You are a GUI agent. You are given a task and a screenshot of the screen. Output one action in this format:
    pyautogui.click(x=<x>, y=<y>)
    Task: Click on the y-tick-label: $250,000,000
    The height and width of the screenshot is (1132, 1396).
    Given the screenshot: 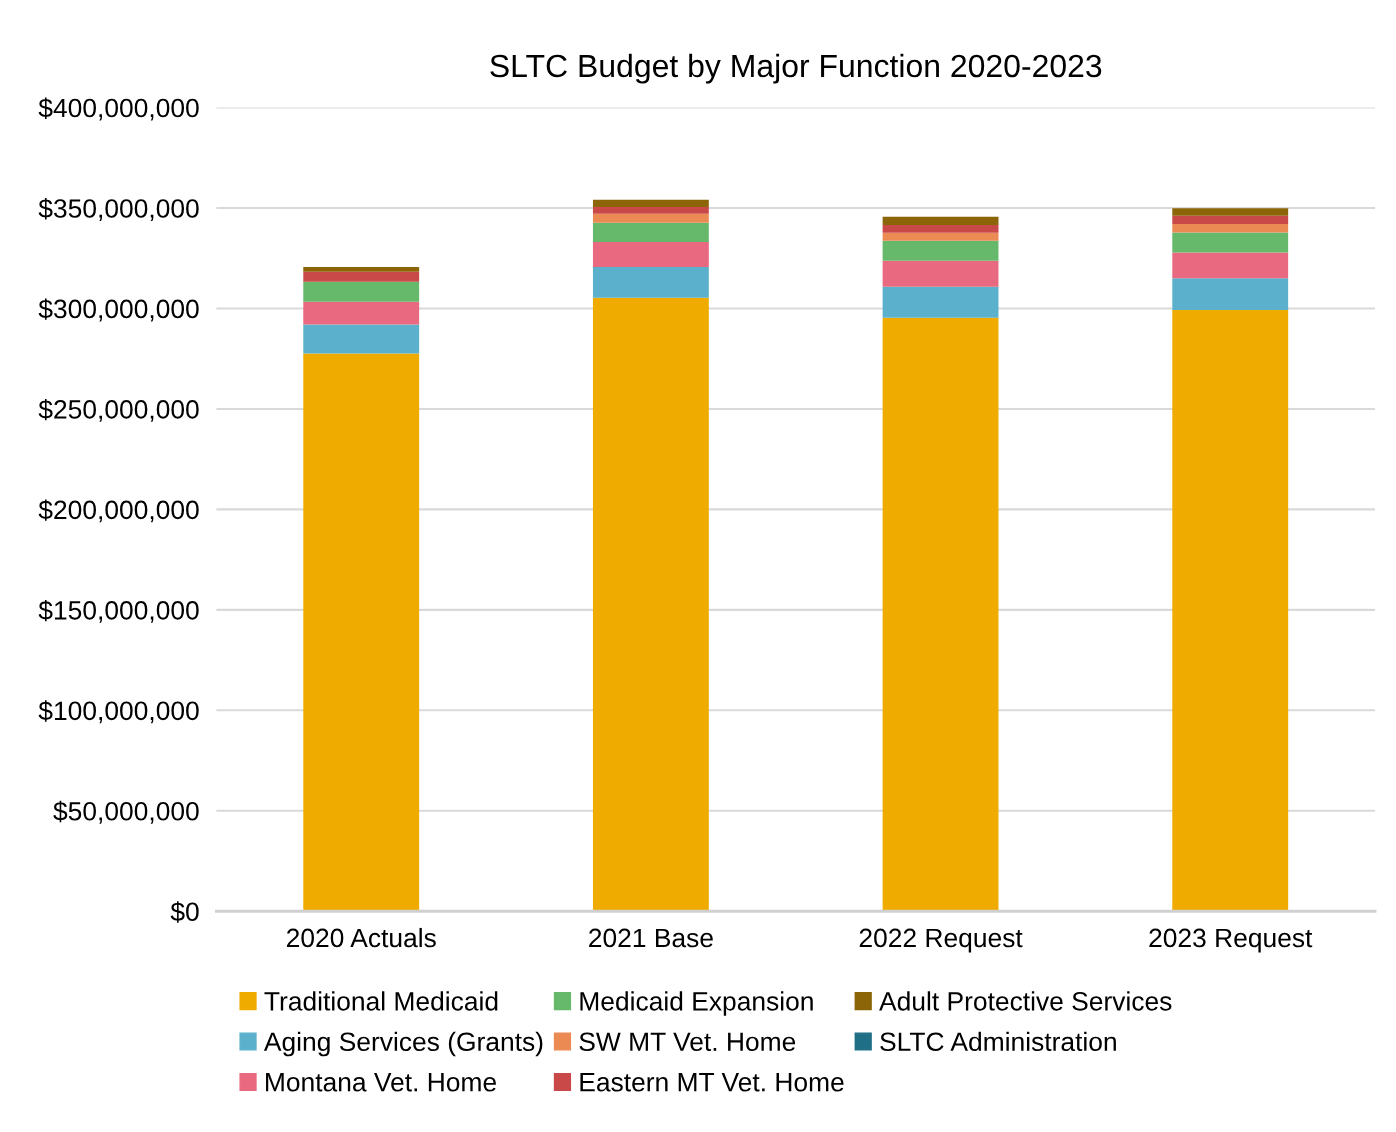 What is the action you would take?
    pyautogui.click(x=118, y=410)
    